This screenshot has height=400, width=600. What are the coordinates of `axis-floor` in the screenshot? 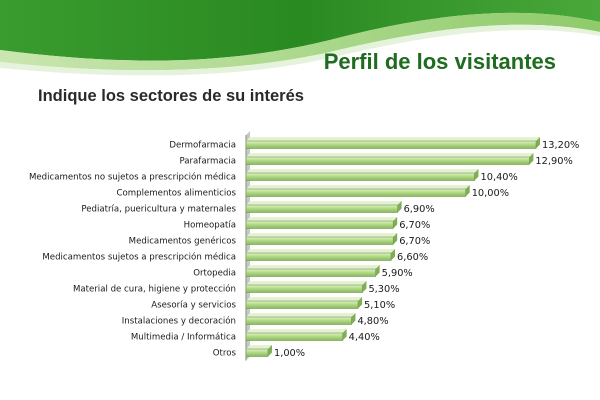 It's located at (247, 246).